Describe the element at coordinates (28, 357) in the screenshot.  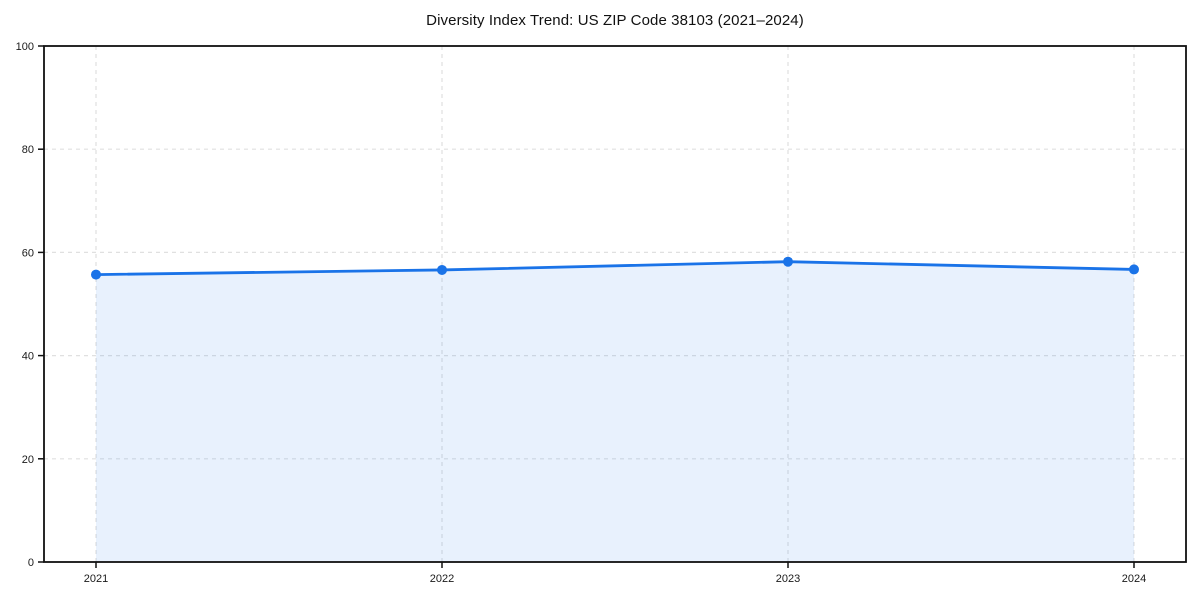
I see `y-tick-label: 40` at that location.